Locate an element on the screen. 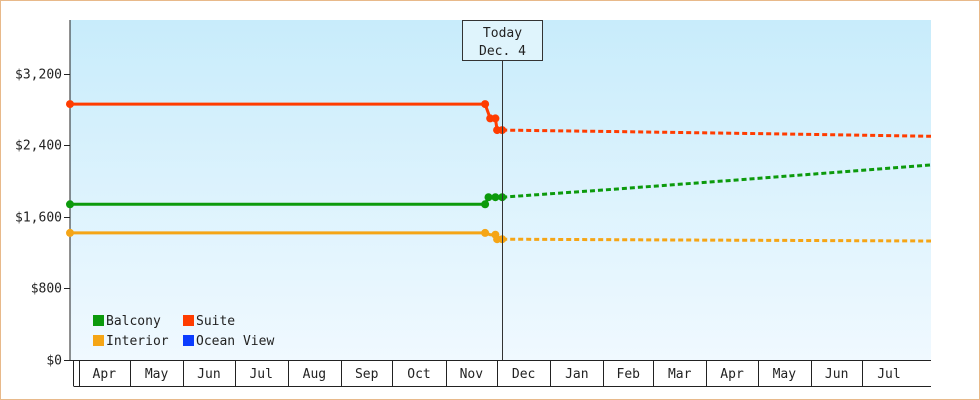 The image size is (980, 400). today-box is located at coordinates (502, 40).